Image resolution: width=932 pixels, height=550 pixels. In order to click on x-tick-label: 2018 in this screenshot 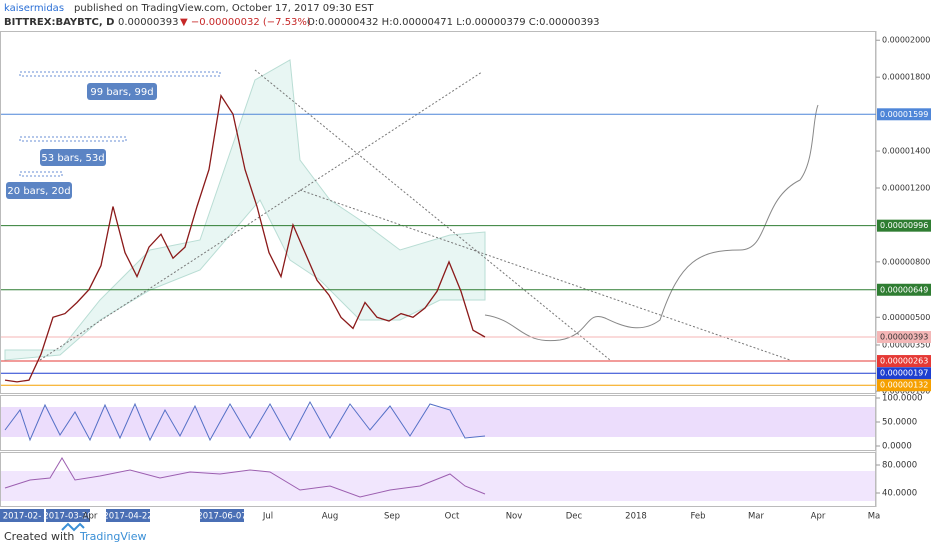, I will do `click(636, 517)`.